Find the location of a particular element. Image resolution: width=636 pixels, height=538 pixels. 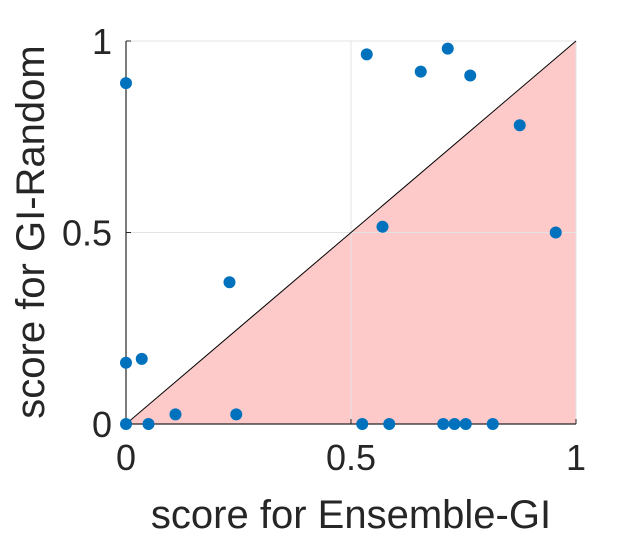

y-tick-labels: 0 0.5 1 is located at coordinates (87, 233).